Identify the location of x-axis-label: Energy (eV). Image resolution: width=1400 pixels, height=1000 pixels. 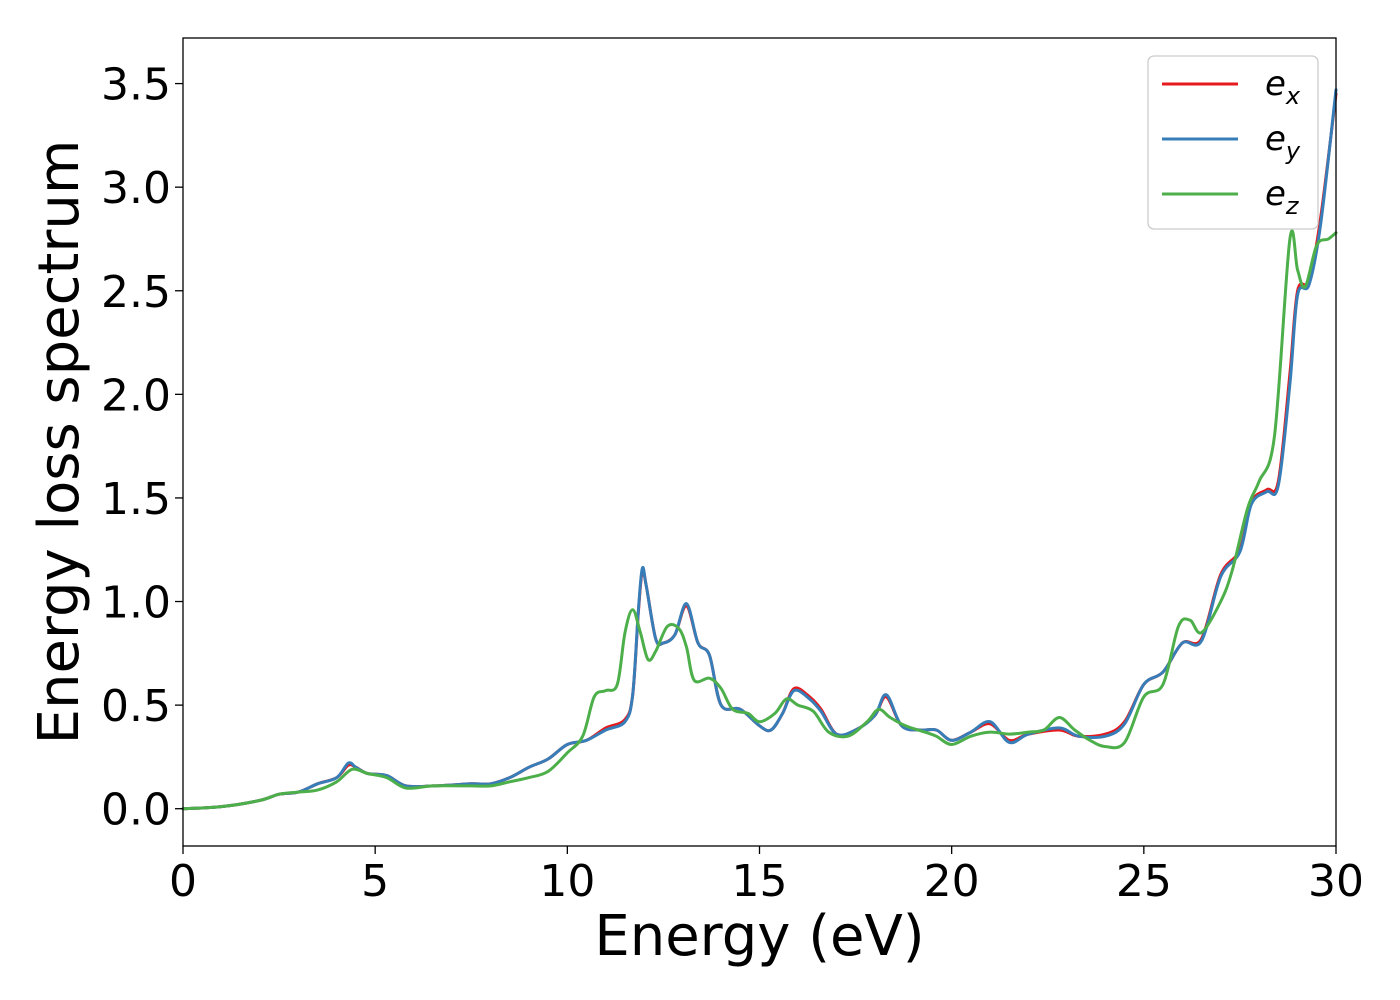
(759, 936).